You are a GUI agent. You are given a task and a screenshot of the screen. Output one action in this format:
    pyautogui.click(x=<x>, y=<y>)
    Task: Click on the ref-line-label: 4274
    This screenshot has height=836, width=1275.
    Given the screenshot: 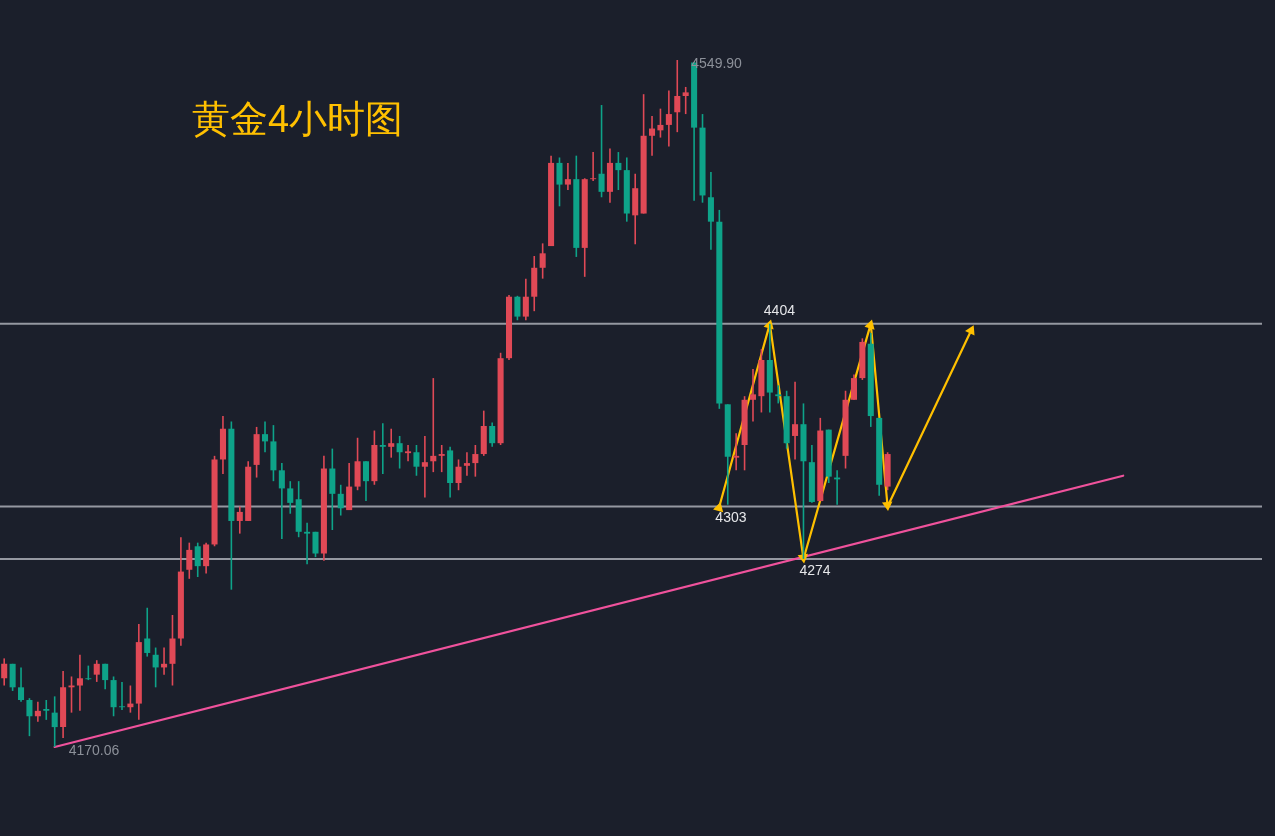 What is the action you would take?
    pyautogui.click(x=815, y=569)
    